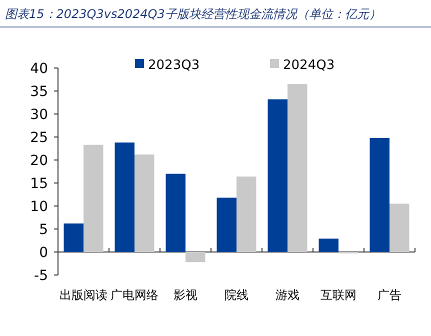 This screenshot has height=336, width=431. What do you see at coordinates (43, 230) in the screenshot?
I see `y-tick-label: 5` at bounding box center [43, 230].